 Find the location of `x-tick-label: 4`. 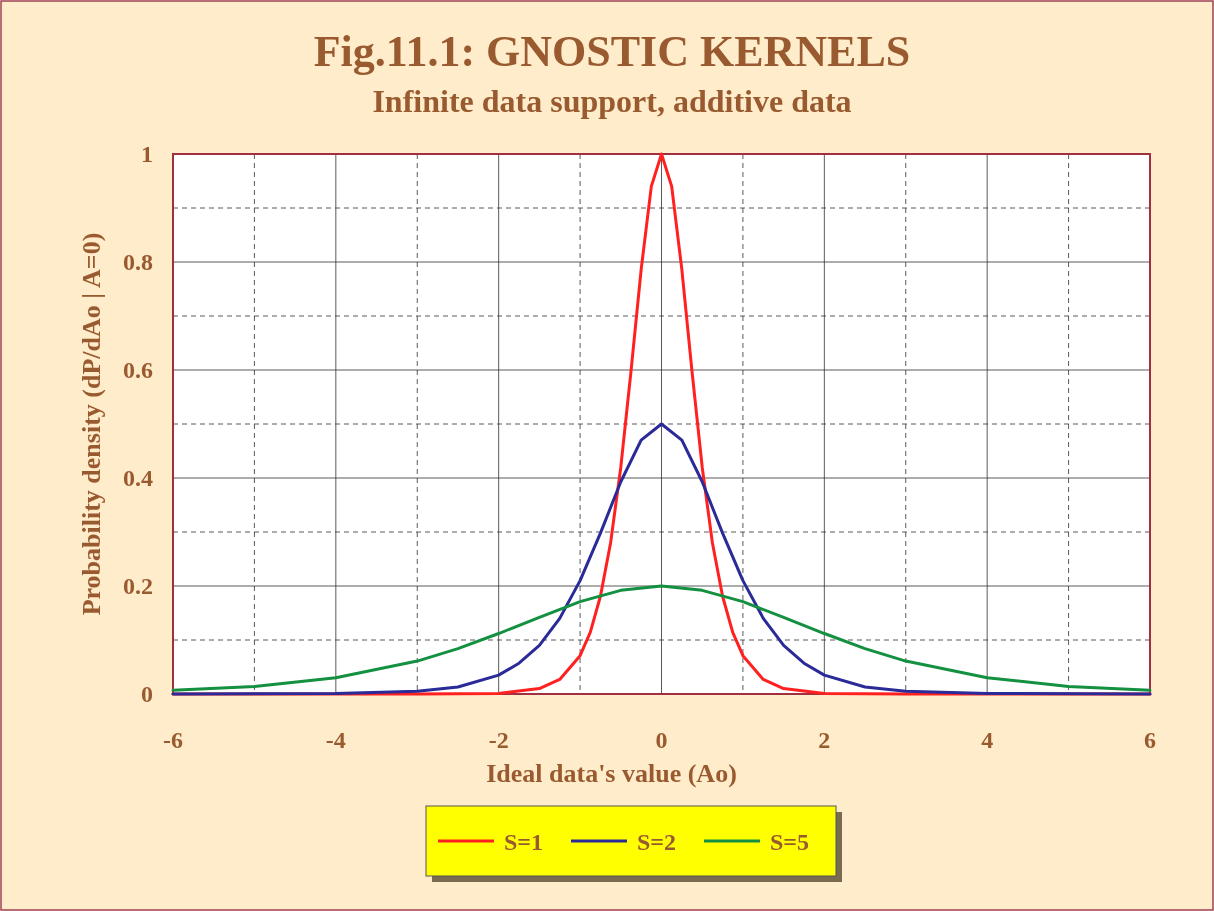

x-tick-label: 4 is located at coordinates (987, 740).